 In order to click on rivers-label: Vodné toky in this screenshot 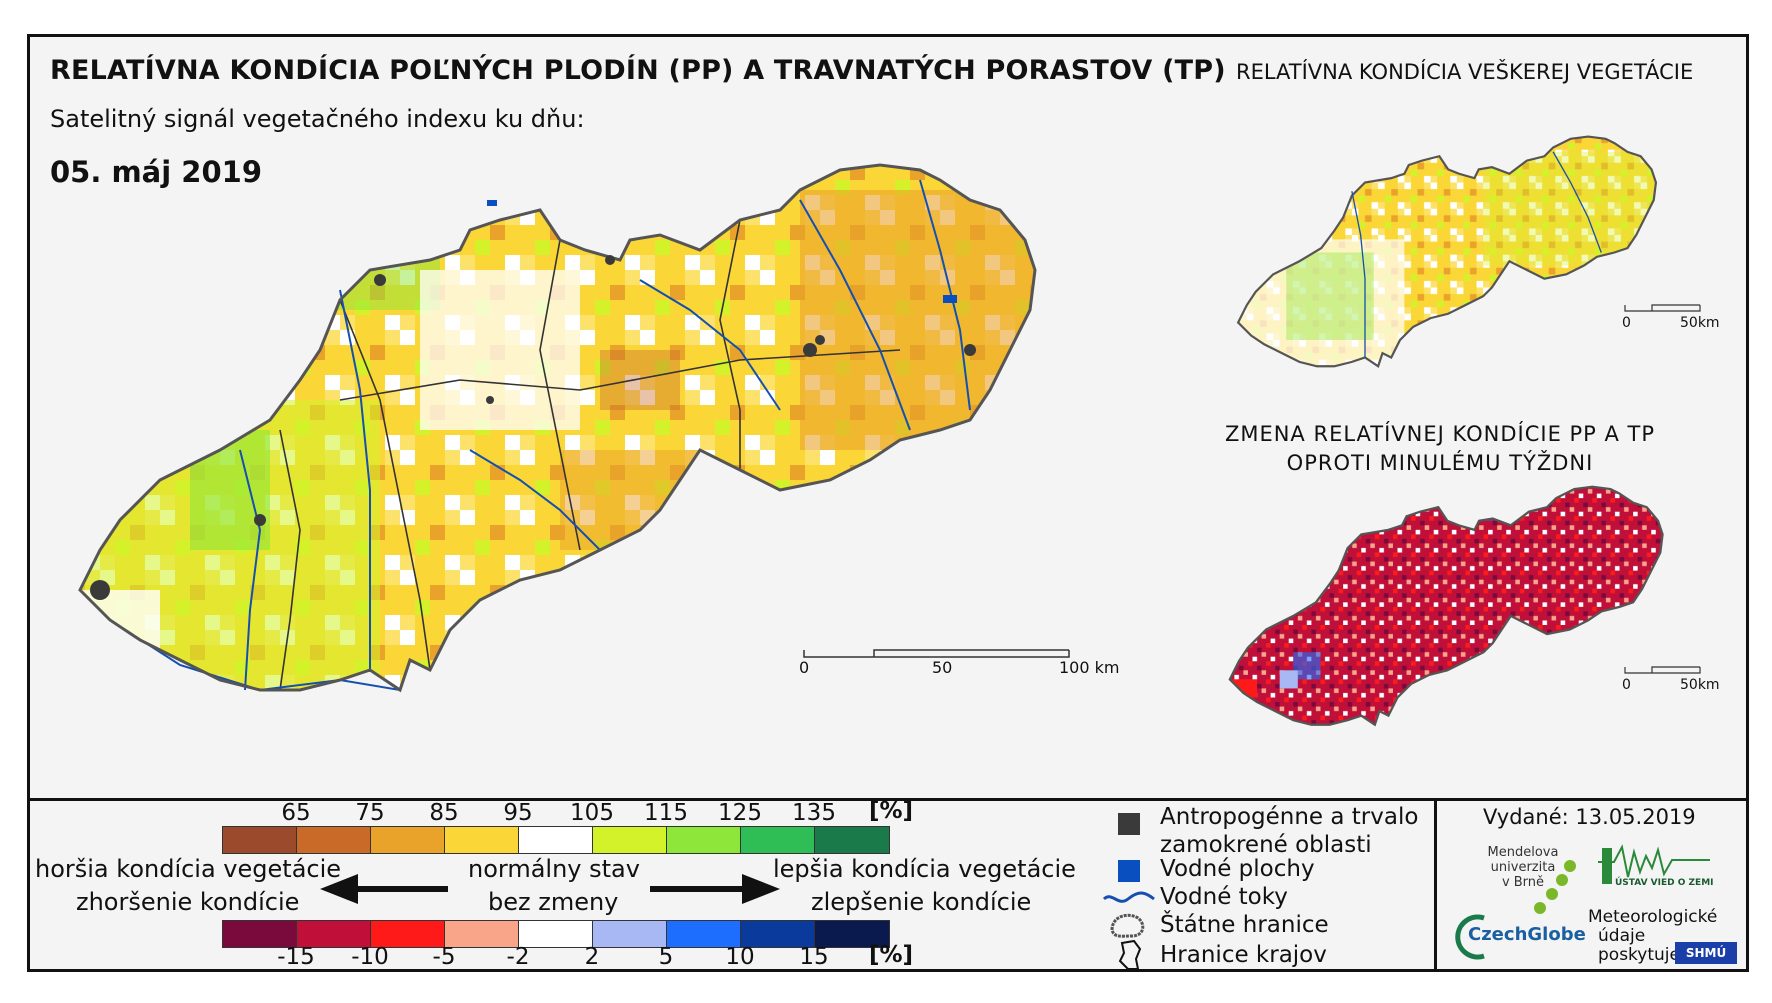, I will do `click(1224, 897)`.